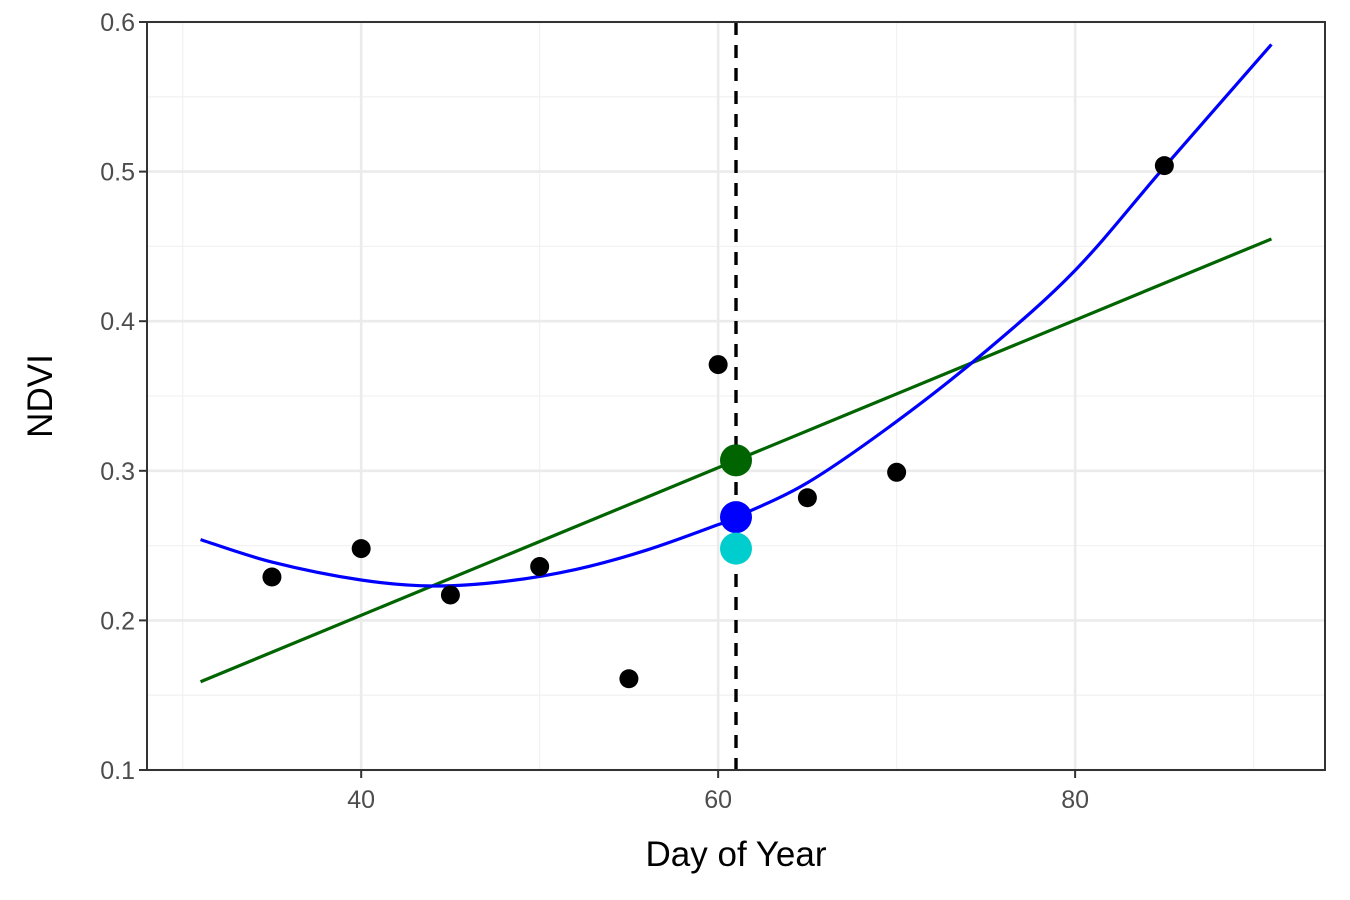 This screenshot has height=900, width=1350. I want to click on x-axis-title: Day of Year, so click(736, 854).